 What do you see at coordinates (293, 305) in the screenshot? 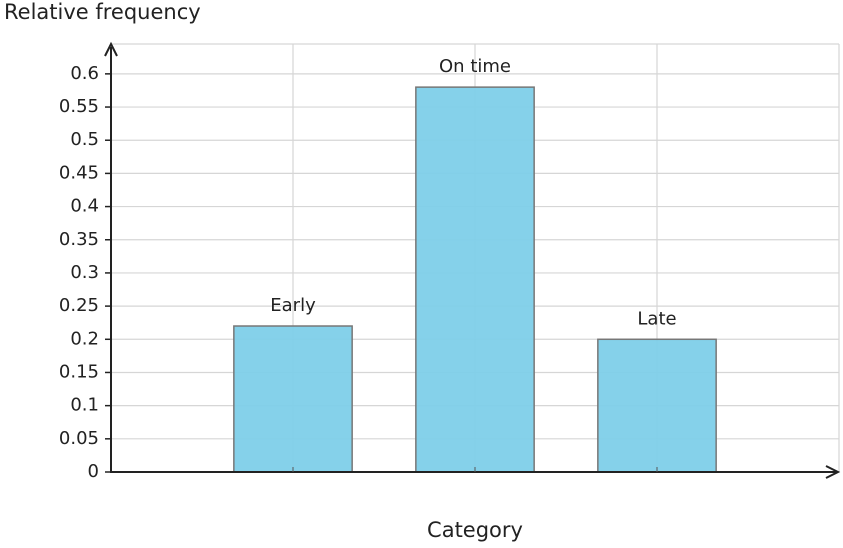
I see `category-label: Early` at bounding box center [293, 305].